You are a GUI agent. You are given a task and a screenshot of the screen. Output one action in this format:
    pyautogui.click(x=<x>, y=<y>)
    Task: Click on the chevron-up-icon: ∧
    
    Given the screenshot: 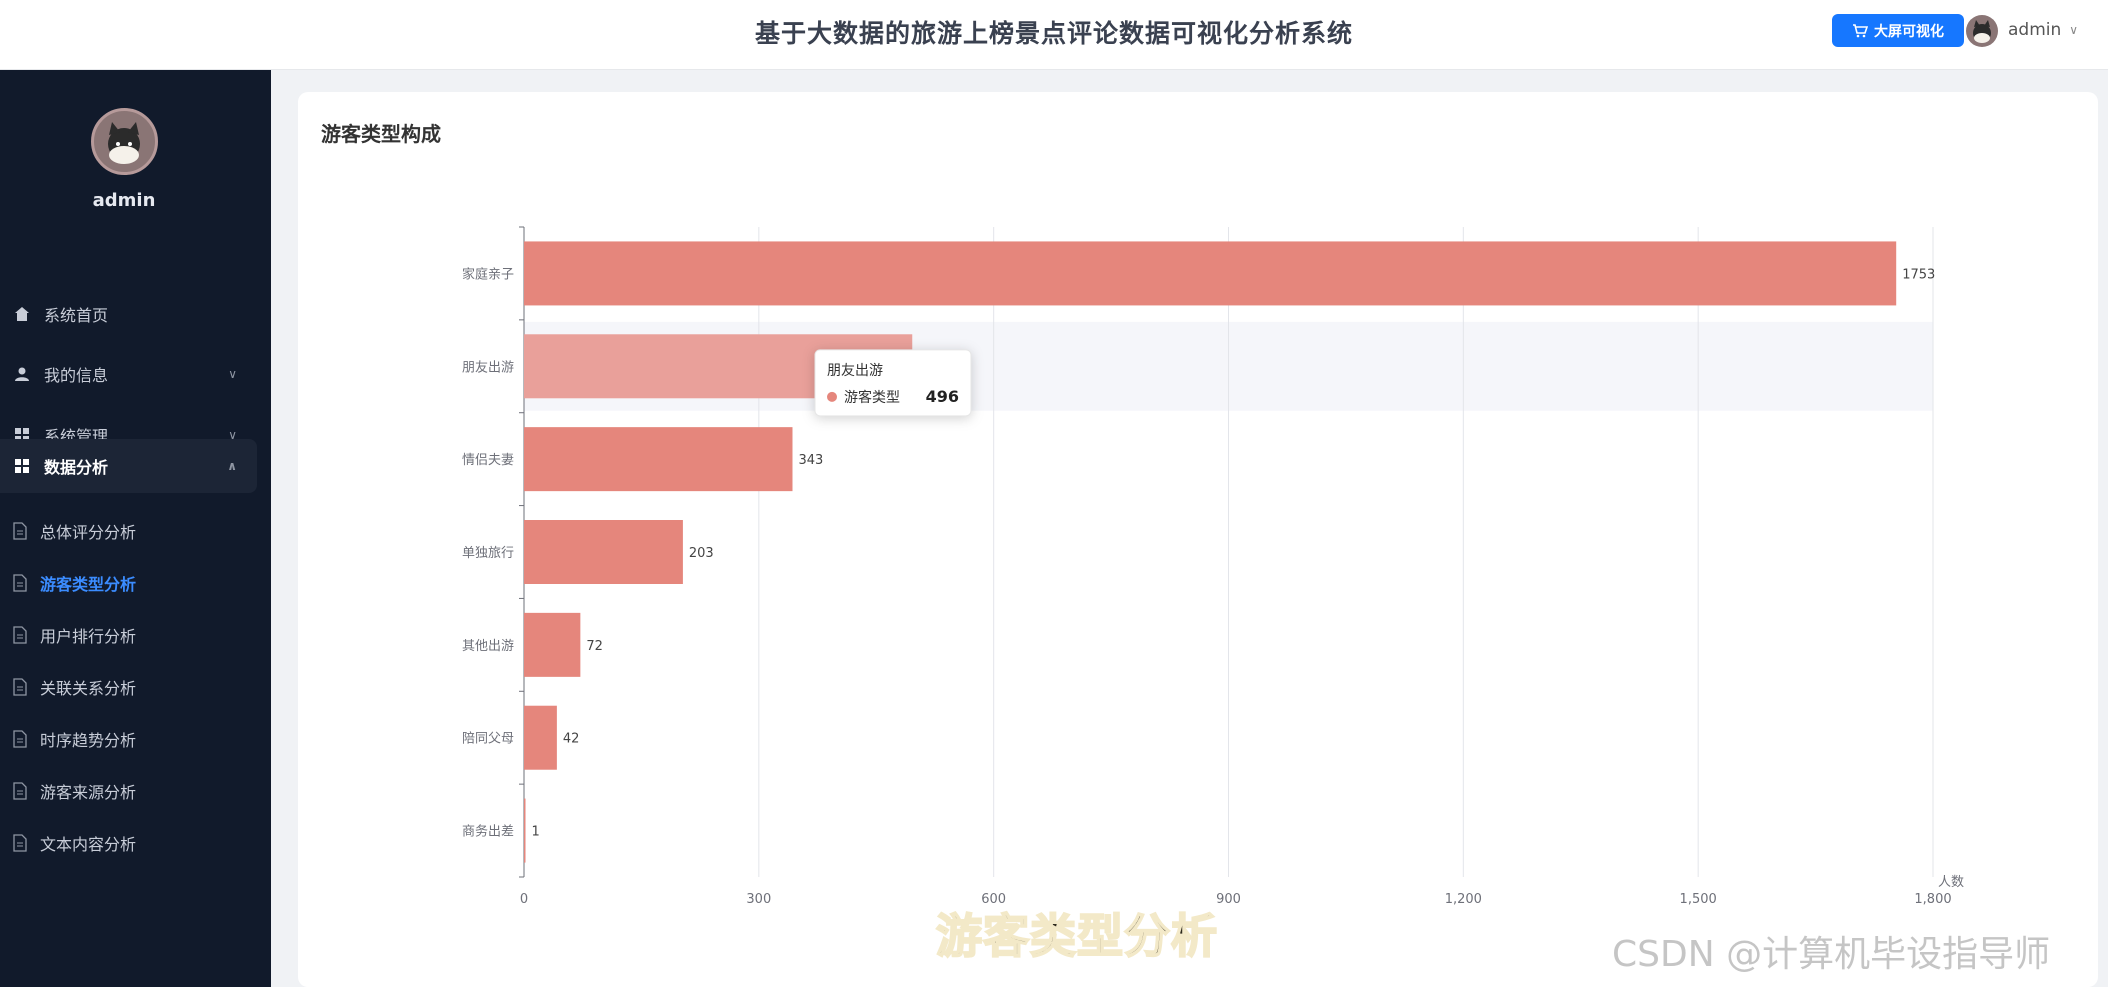 What is the action you would take?
    pyautogui.click(x=232, y=466)
    